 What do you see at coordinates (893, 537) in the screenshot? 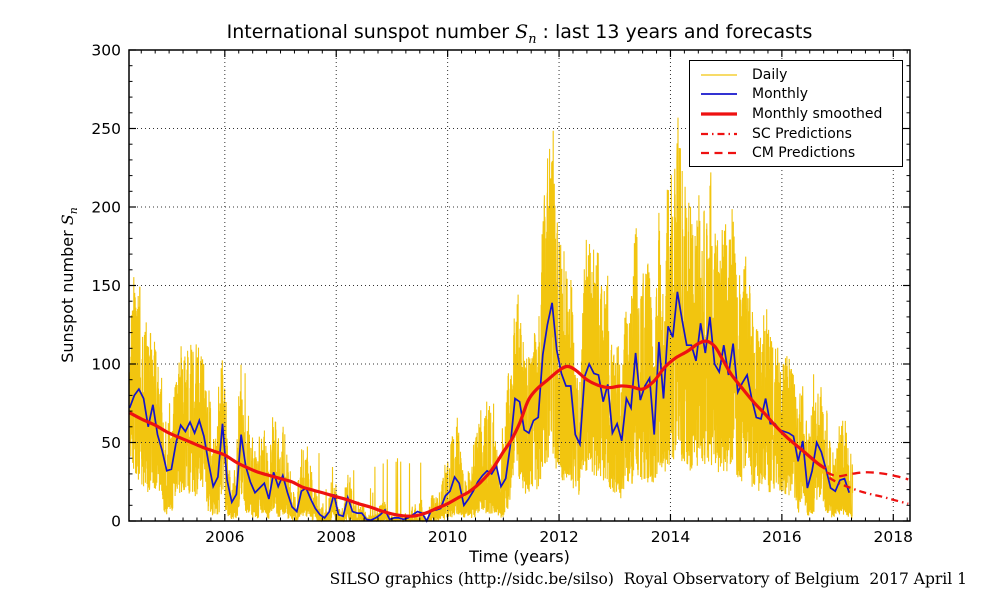
I see `x-tick-label-2018: 2018` at bounding box center [893, 537].